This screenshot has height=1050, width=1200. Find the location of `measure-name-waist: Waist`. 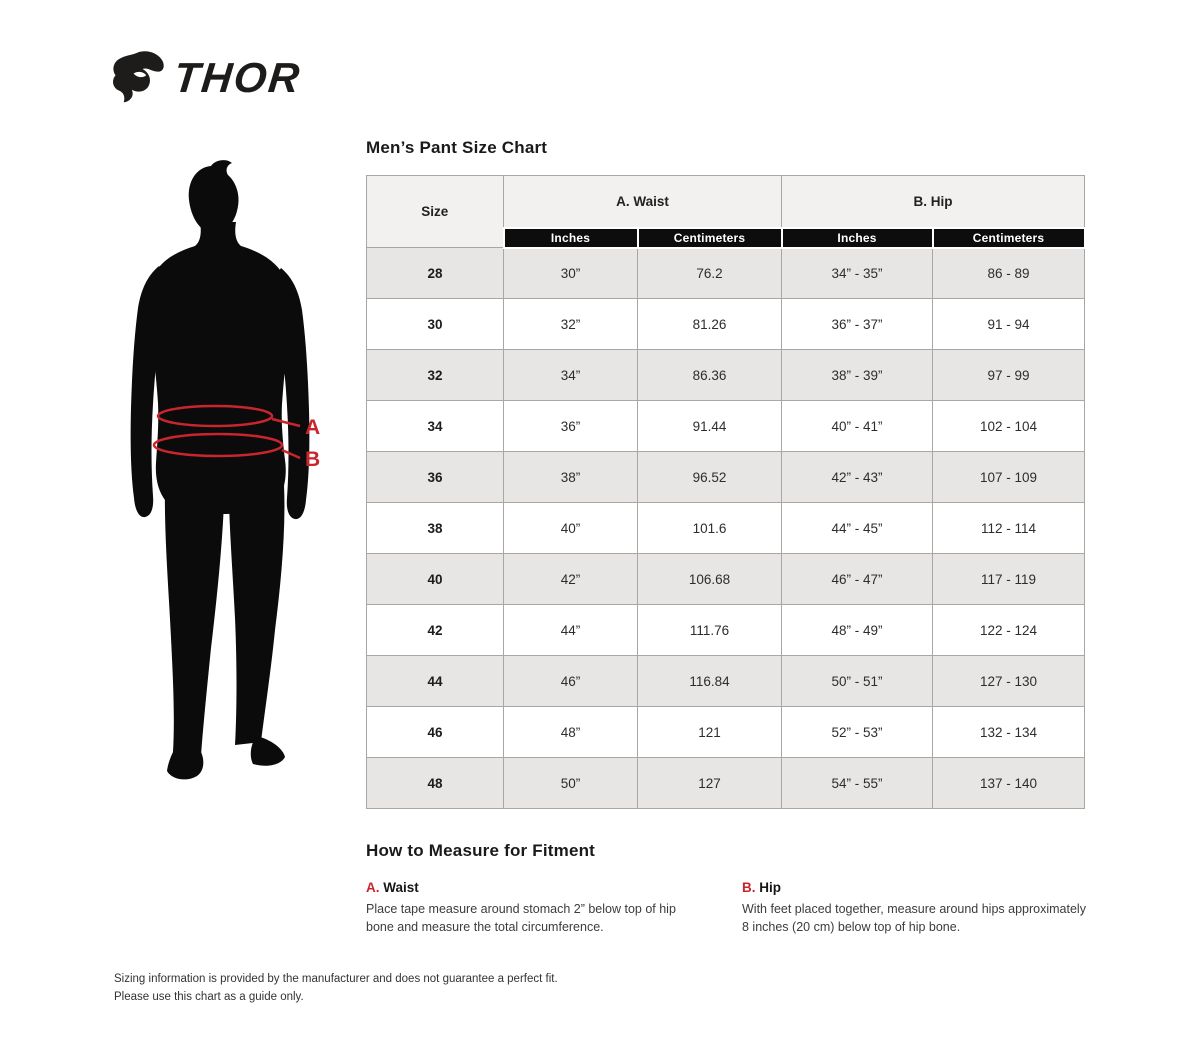

measure-name-waist: Waist is located at coordinates (401, 887).